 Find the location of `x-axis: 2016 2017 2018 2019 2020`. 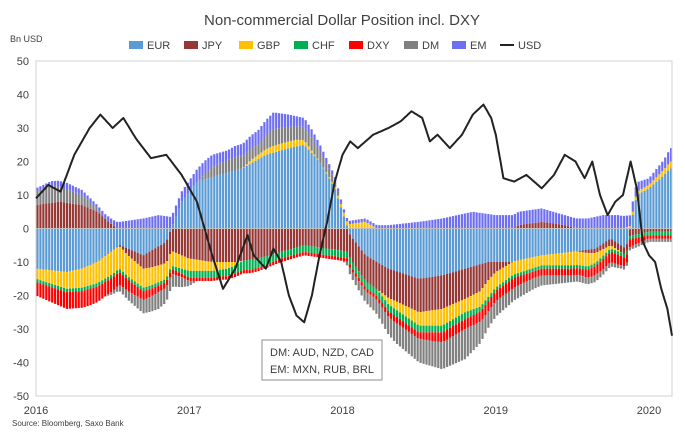

x-axis: 2016 2017 2018 2019 2020 is located at coordinates (342, 411).